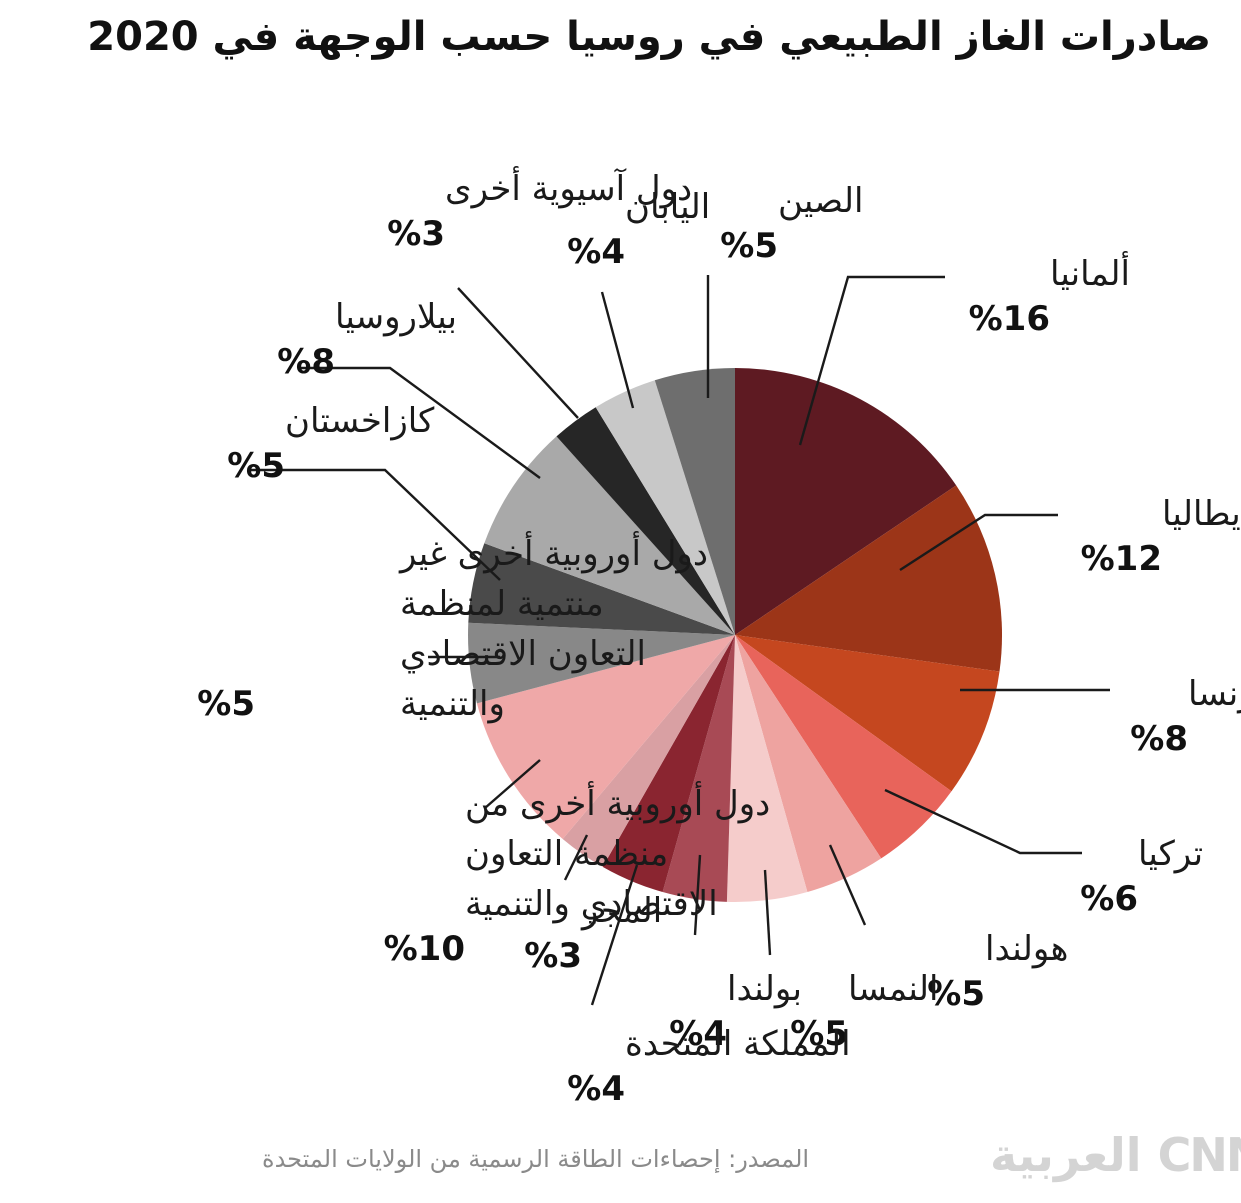 This screenshot has width=1241, height=1203. Describe the element at coordinates (1109, 899) in the screenshot. I see `slice-value-label: %6` at that location.